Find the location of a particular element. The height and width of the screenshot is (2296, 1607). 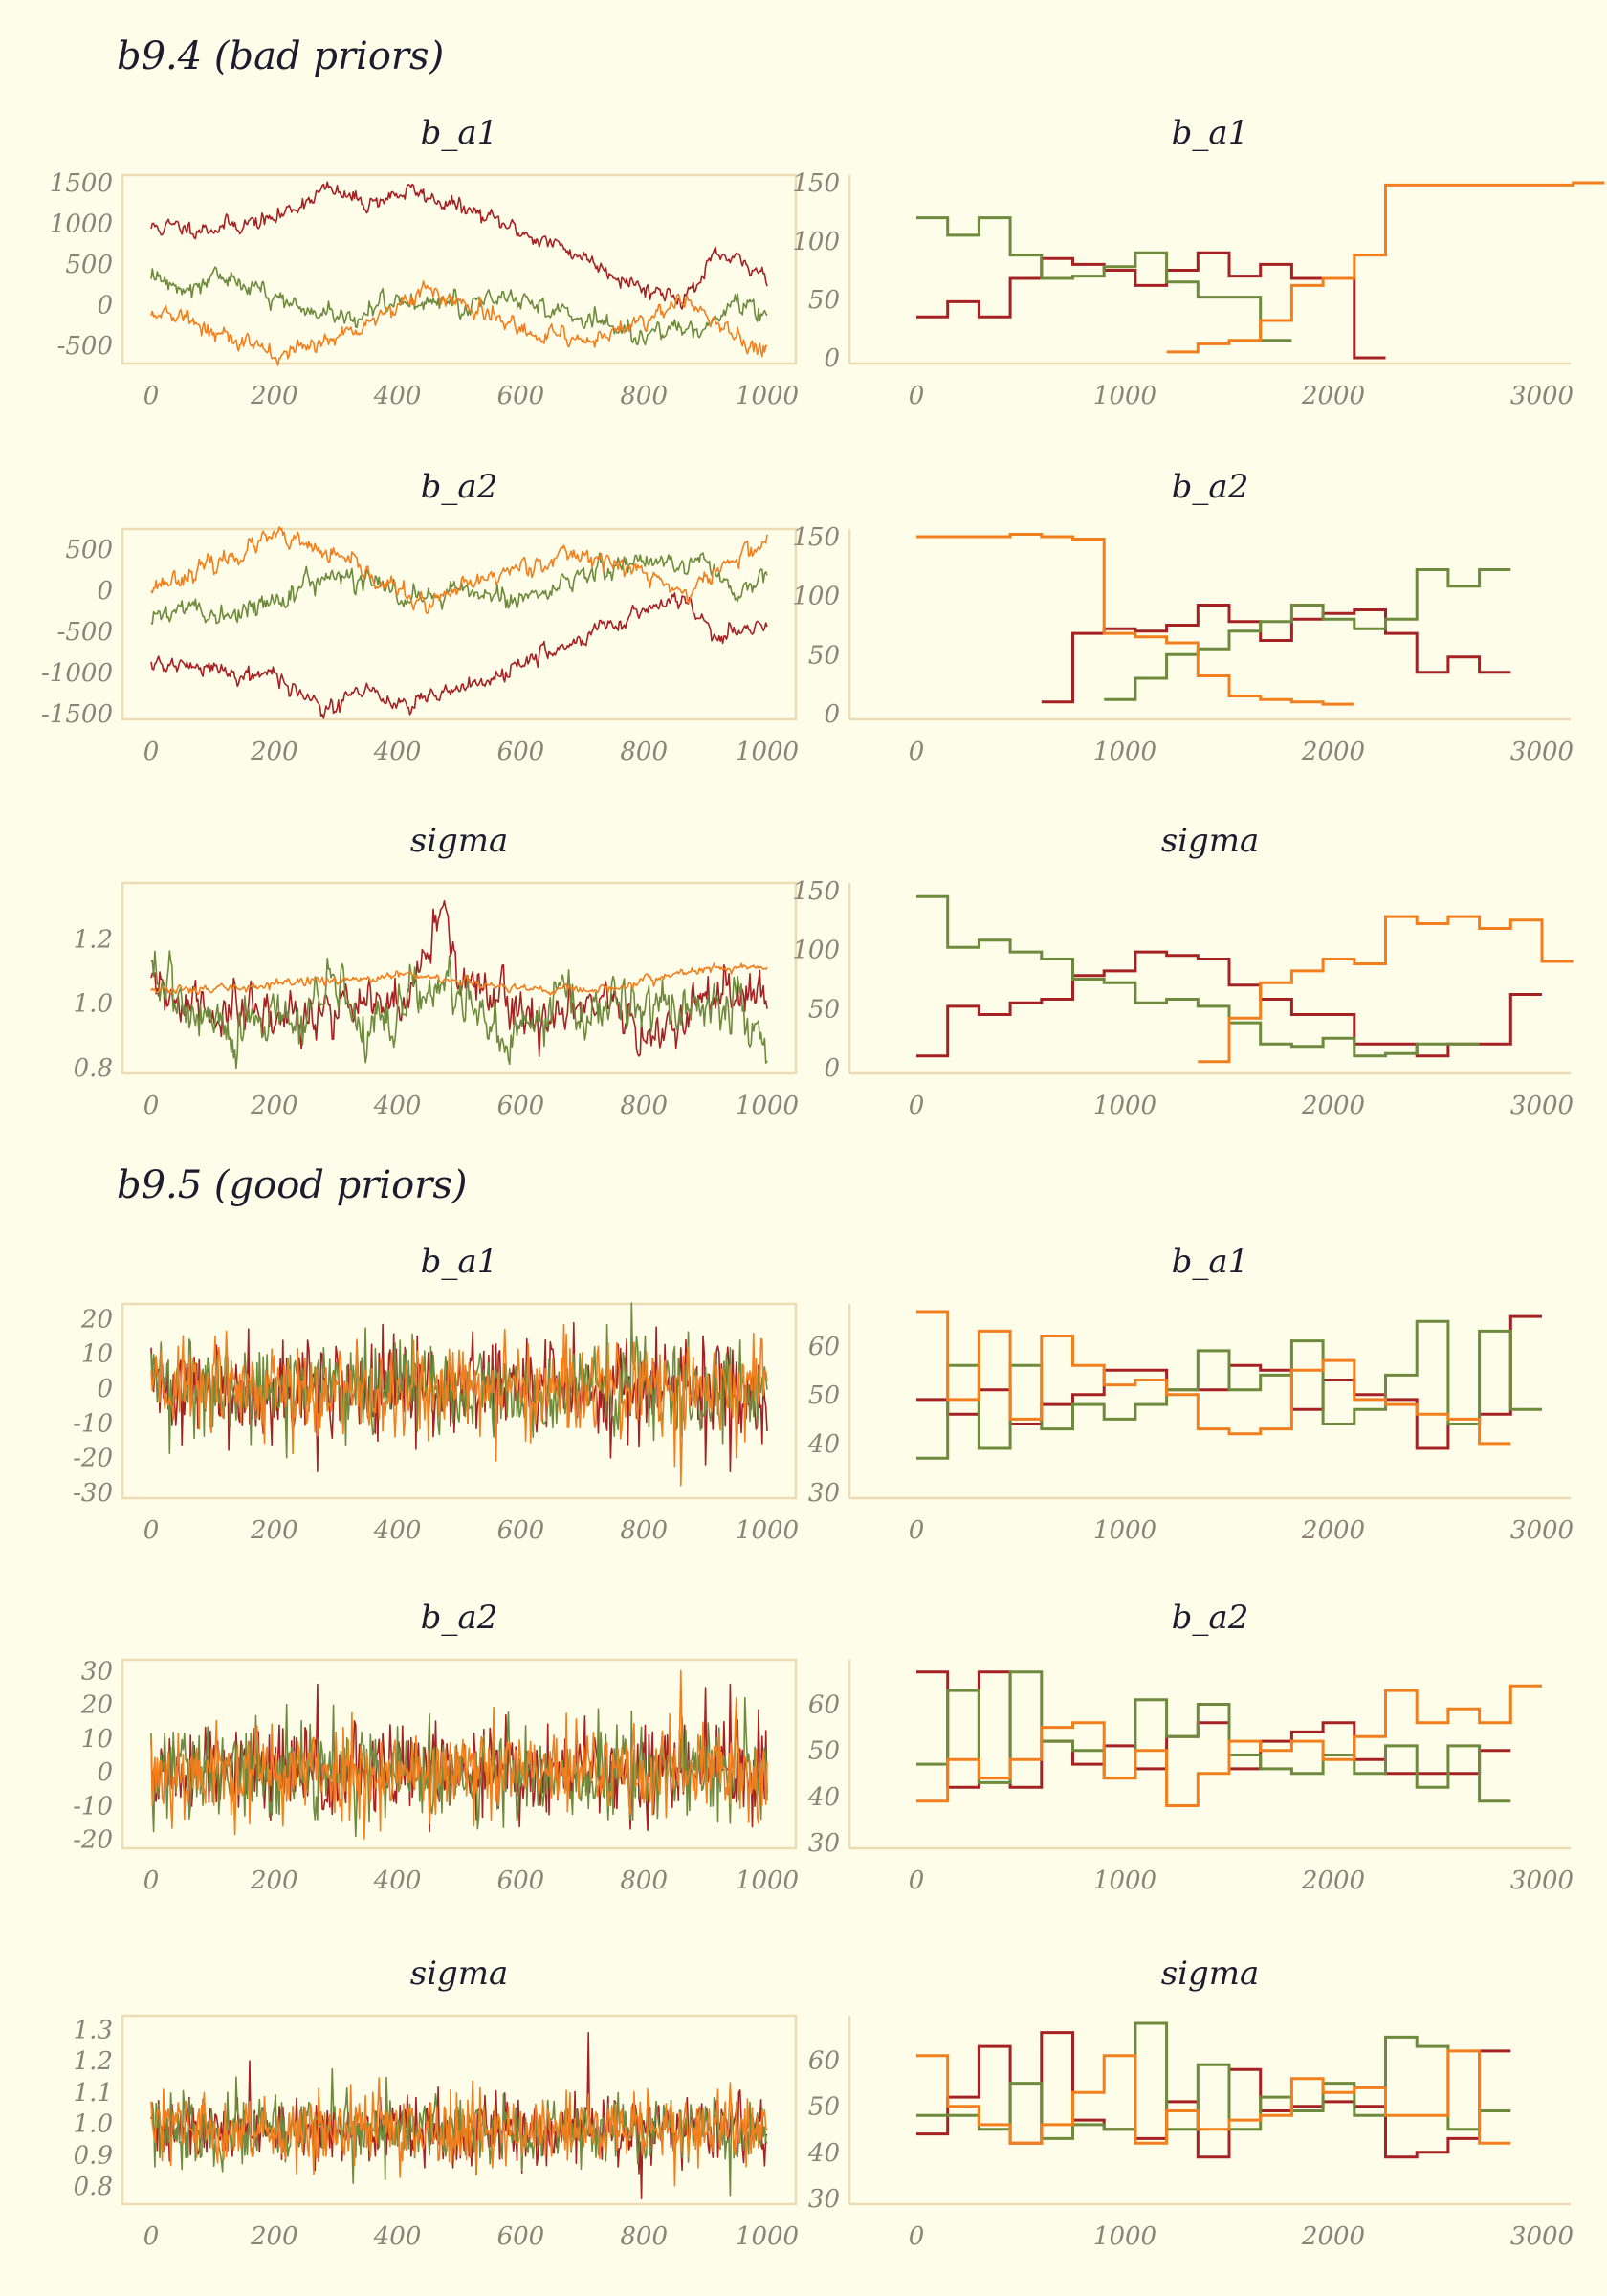

panel-rank-7: b_a1 60 50 40 30 0 1000 2000 3000 is located at coordinates (1190, 1394).